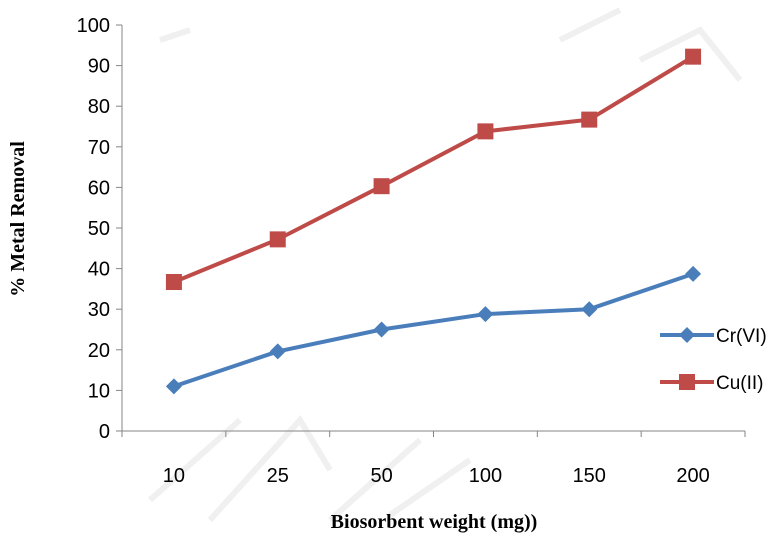 This screenshot has height=535, width=780. What do you see at coordinates (99, 148) in the screenshot?
I see `y-tick-label: 70` at bounding box center [99, 148].